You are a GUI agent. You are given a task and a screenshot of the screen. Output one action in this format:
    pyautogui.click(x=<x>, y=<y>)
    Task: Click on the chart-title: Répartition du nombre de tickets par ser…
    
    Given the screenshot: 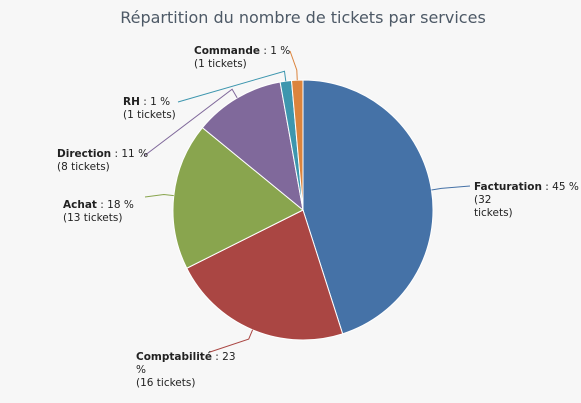 What is the action you would take?
    pyautogui.click(x=303, y=17)
    